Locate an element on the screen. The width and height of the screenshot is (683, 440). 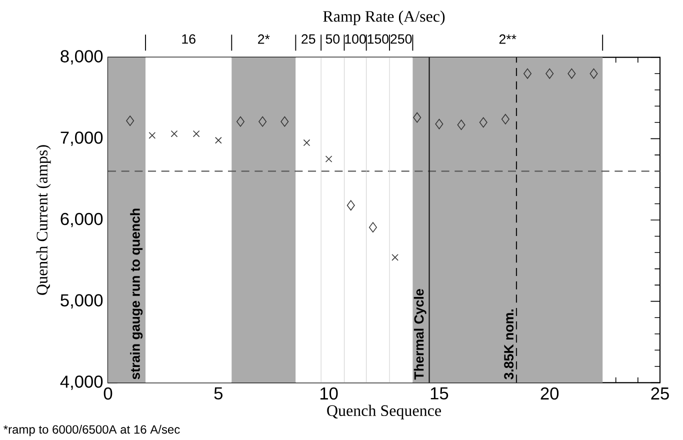
x-tick-label: 20 is located at coordinates (549, 393).